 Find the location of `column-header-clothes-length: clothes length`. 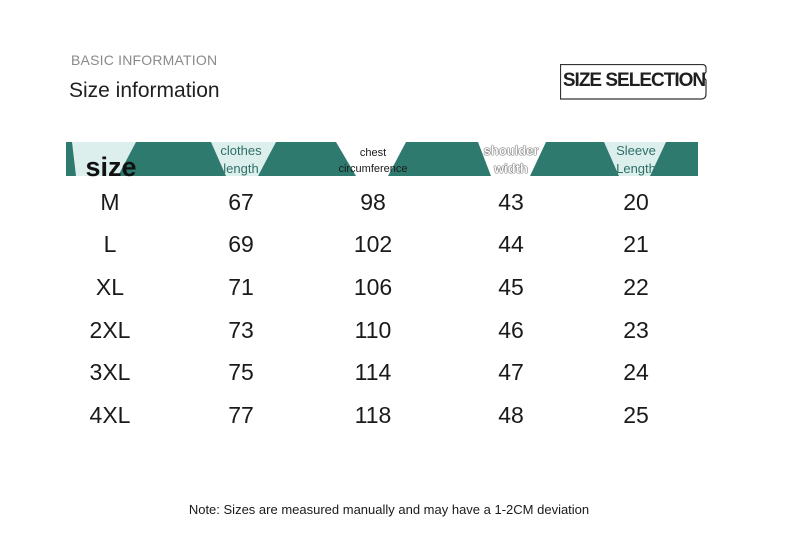

column-header-clothes-length: clothes length is located at coordinates (241, 160).